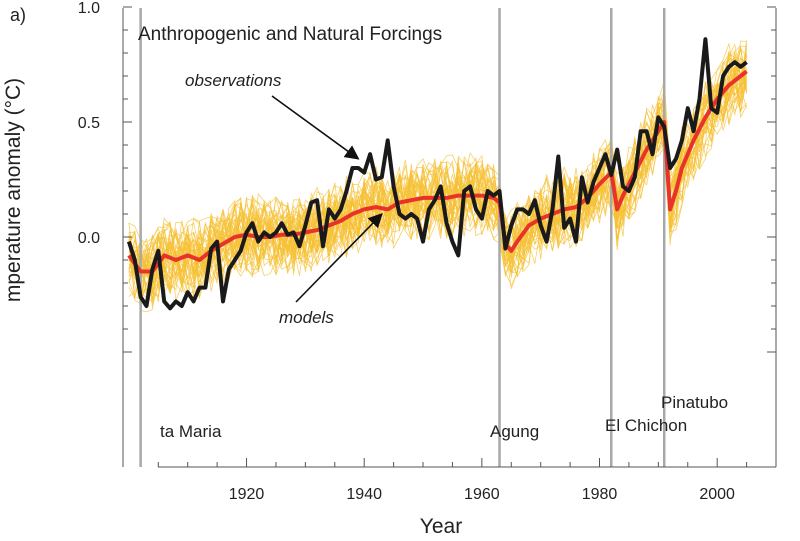 Image resolution: width=800 pixels, height=541 pixels. I want to click on x-tick-label: 1960, so click(482, 494).